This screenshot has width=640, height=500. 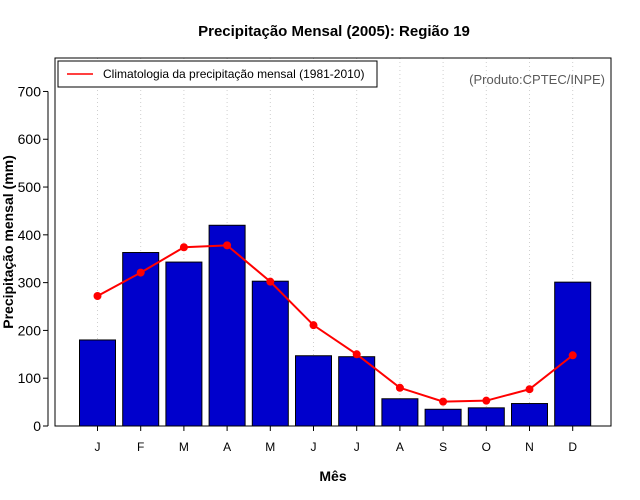 I want to click on x-tick-label-9: S, so click(x=443, y=447).